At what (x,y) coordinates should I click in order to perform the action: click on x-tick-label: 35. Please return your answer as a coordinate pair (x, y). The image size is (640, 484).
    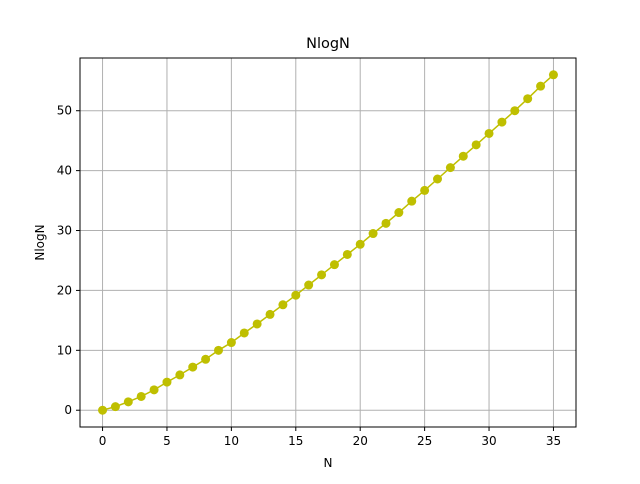
    Looking at the image, I should click on (553, 441).